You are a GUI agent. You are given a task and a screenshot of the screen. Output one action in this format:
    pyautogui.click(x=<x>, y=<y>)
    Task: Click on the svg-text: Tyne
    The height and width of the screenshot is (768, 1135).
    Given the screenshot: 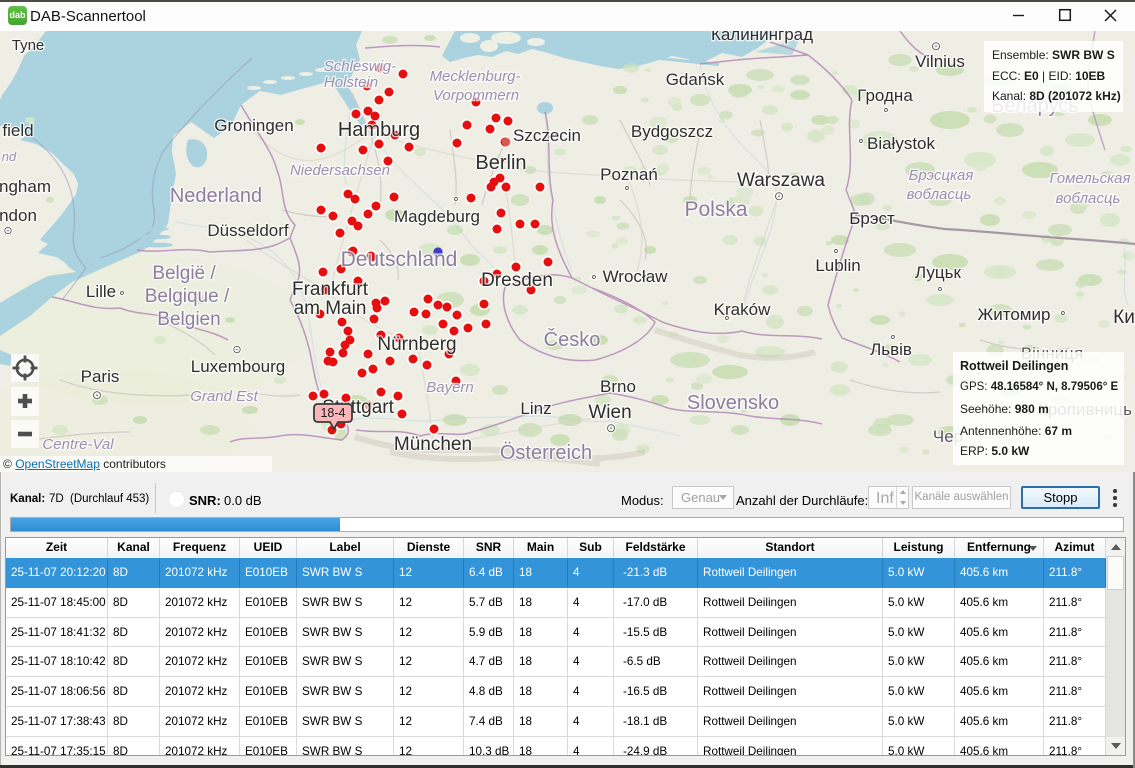 What is the action you would take?
    pyautogui.click(x=28, y=45)
    